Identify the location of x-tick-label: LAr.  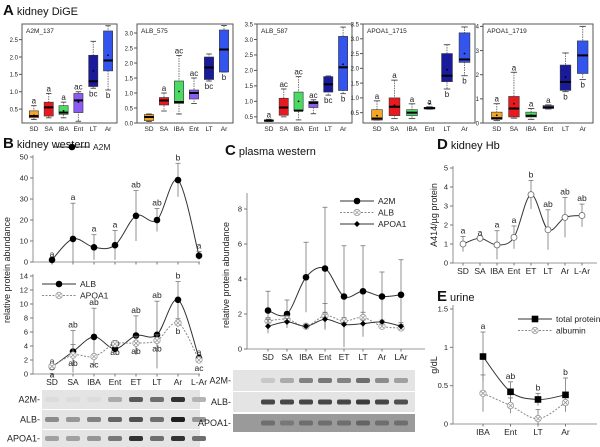
(400, 357).